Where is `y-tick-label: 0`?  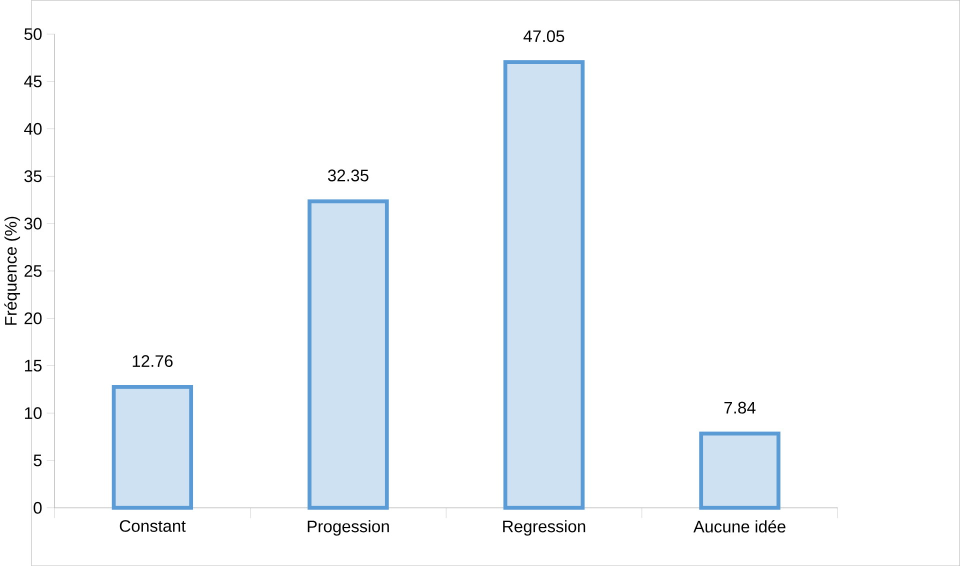 y-tick-label: 0 is located at coordinates (38, 508).